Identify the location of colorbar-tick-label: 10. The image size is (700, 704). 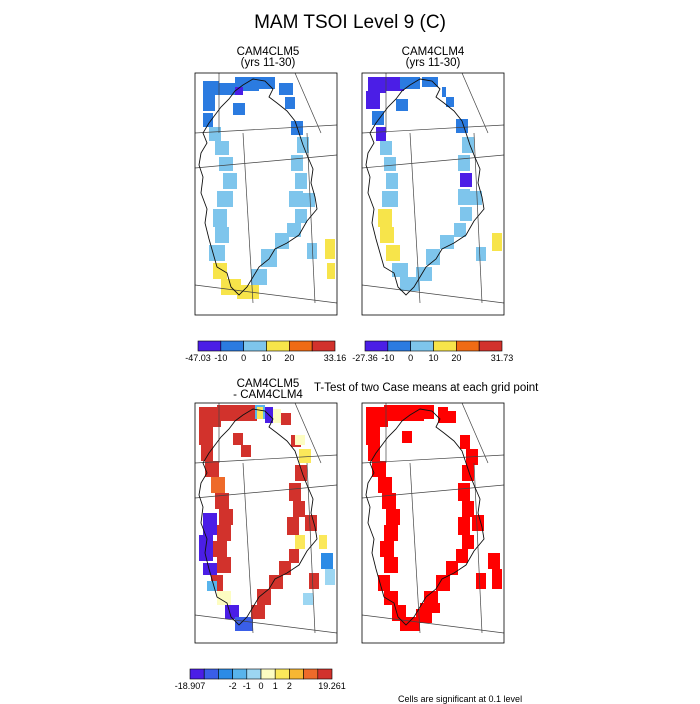
(266, 358).